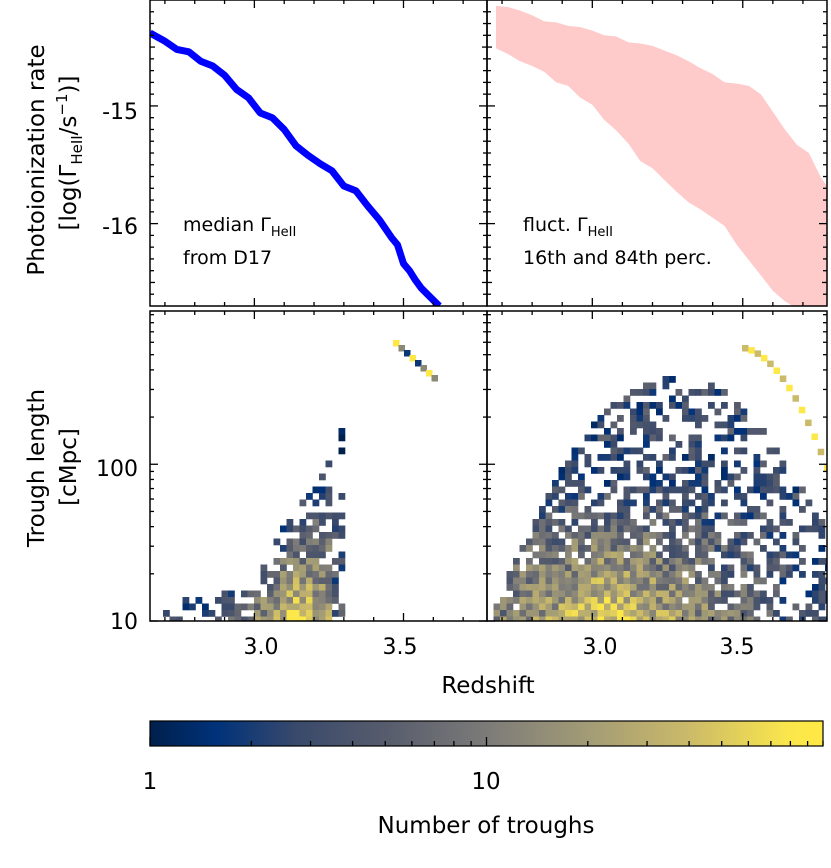 This screenshot has height=868, width=831. Describe the element at coordinates (485, 782) in the screenshot. I see `colorbar-tick-label-10: 10` at that location.